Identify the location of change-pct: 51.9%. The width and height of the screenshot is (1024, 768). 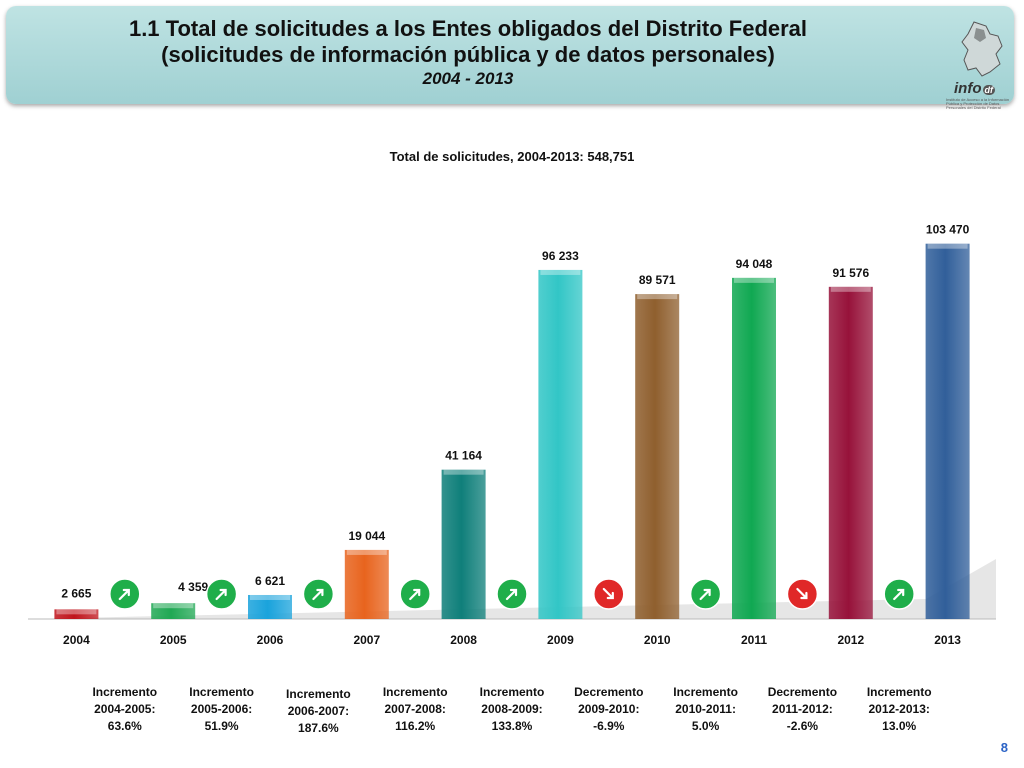
(221, 726).